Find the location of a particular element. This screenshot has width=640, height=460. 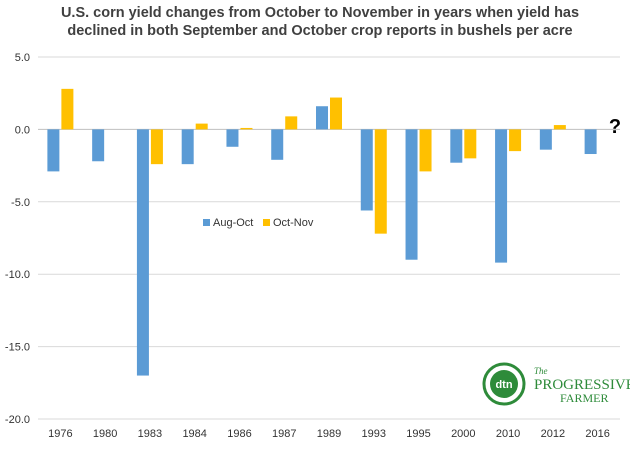

x-tick-label: 1989 is located at coordinates (329, 434).